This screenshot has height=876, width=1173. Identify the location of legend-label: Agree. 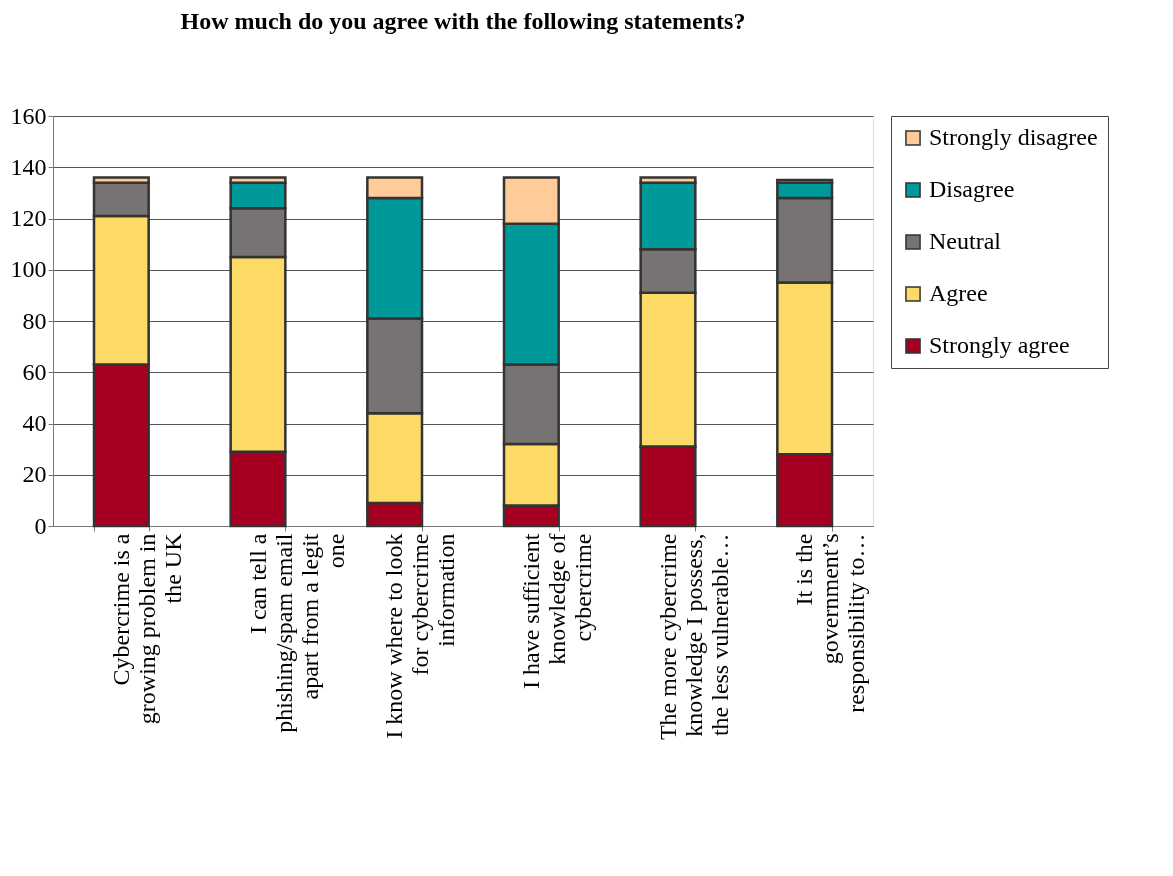
(958, 293).